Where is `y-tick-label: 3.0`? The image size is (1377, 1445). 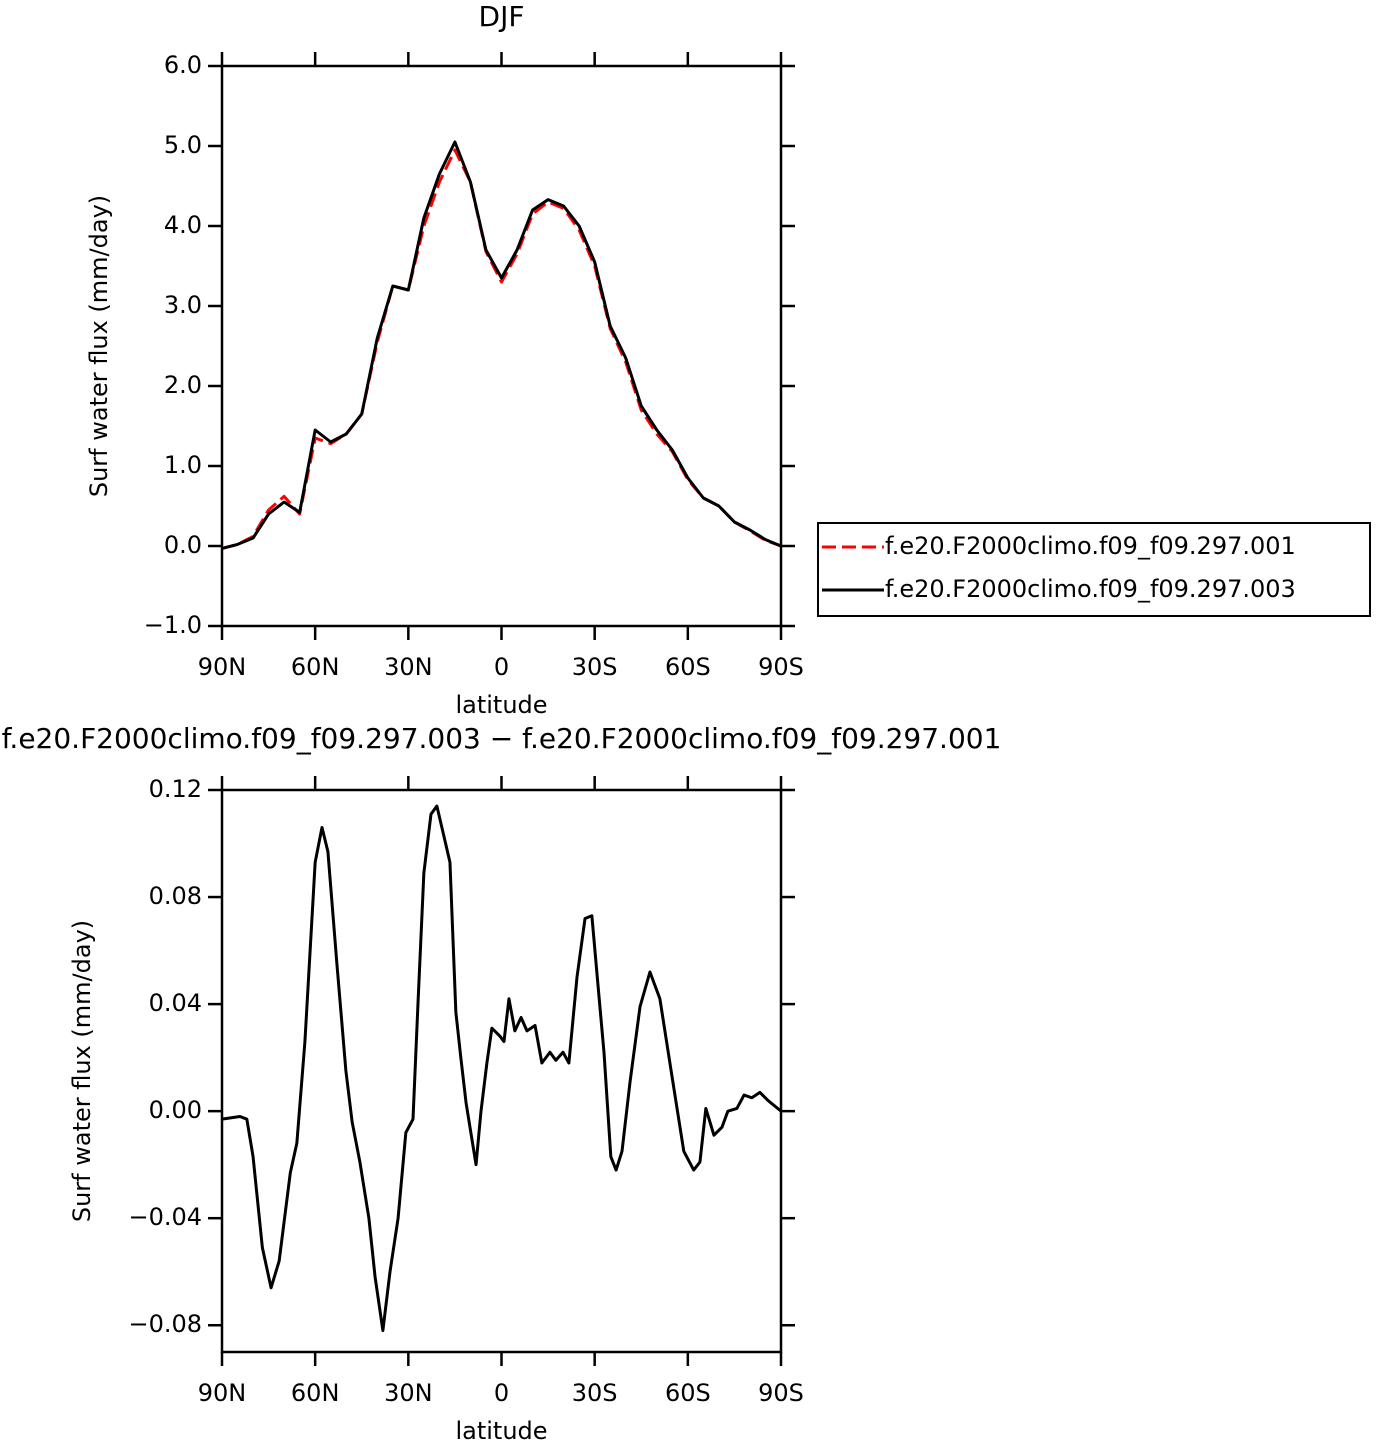
y-tick-label: 3.0 is located at coordinates (183, 305).